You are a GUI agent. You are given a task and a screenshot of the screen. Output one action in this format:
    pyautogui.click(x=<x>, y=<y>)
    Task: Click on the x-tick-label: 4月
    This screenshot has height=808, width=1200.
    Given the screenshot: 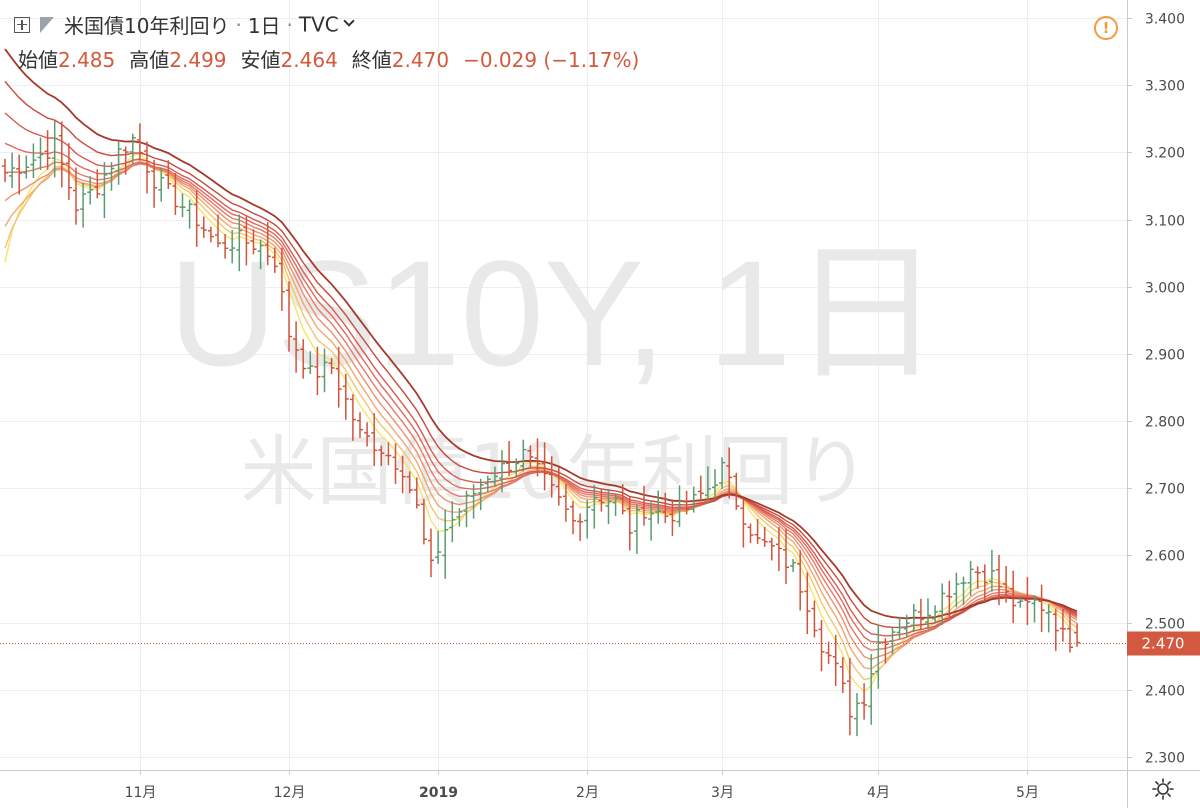 What is the action you would take?
    pyautogui.click(x=878, y=793)
    